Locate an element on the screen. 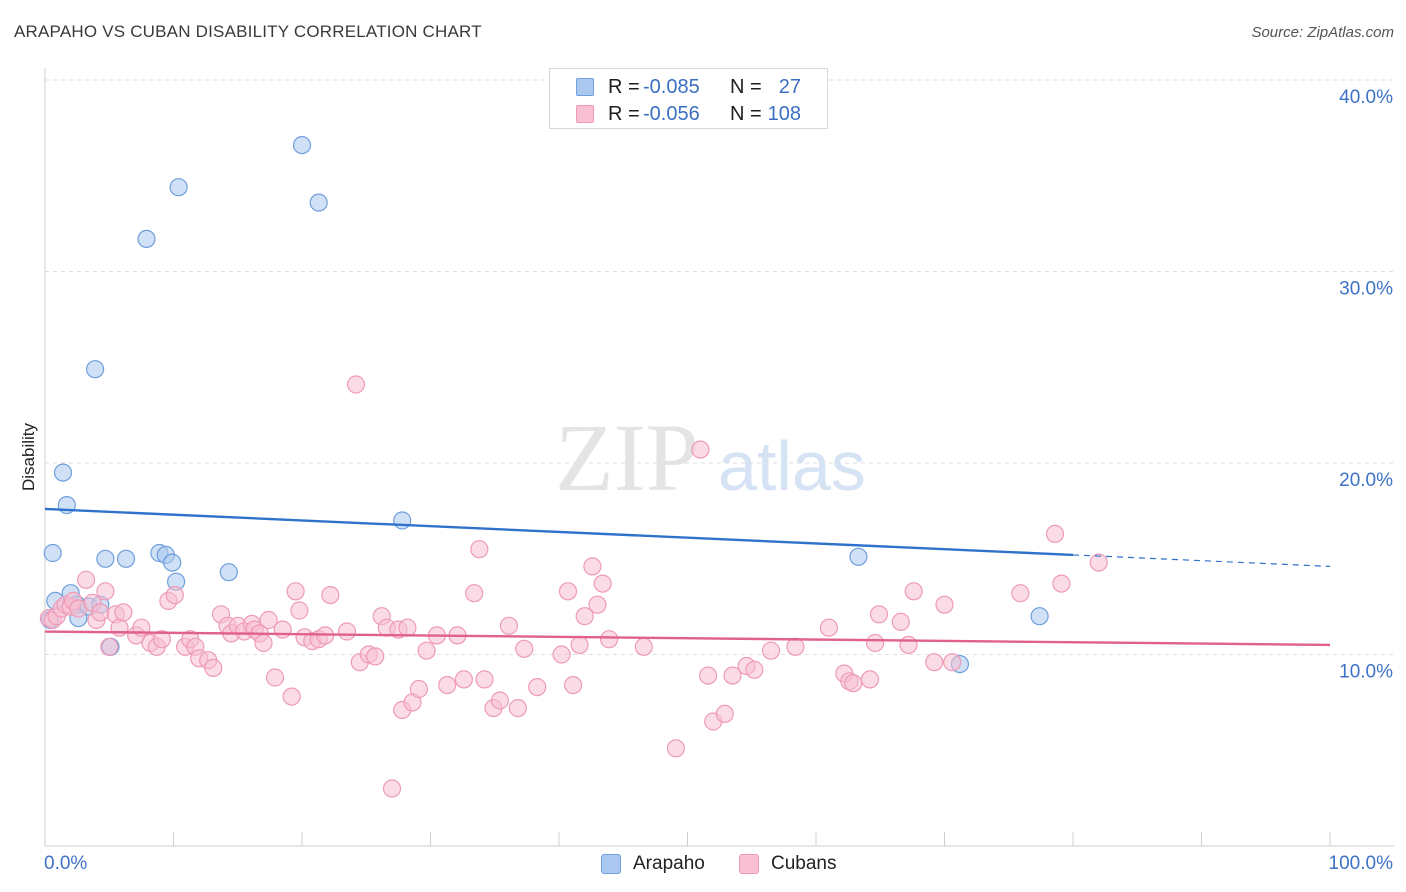 This screenshot has height=892, width=1406. n-value: 27 is located at coordinates (789, 87).